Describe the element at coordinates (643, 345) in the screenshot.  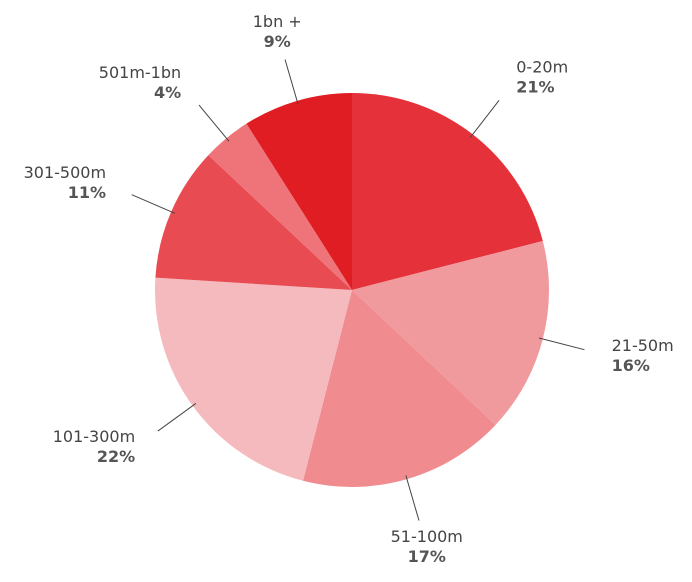
I see `slice-label: 21-50m` at that location.